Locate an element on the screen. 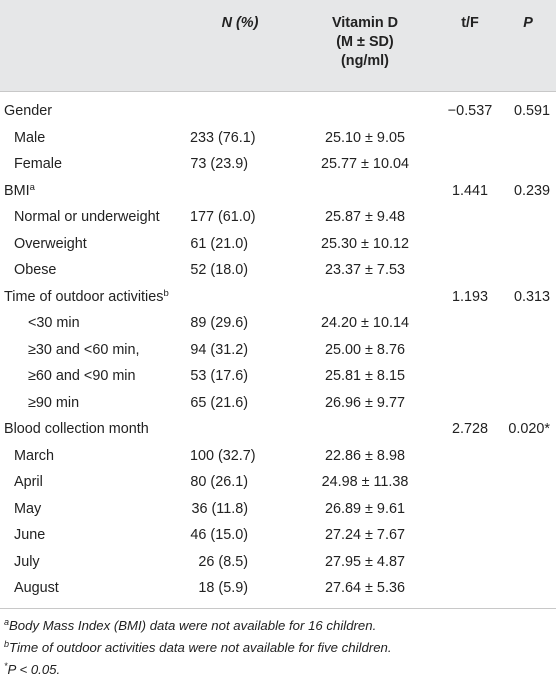 The height and width of the screenshot is (681, 556). footnote-mark: a is located at coordinates (7, 621).